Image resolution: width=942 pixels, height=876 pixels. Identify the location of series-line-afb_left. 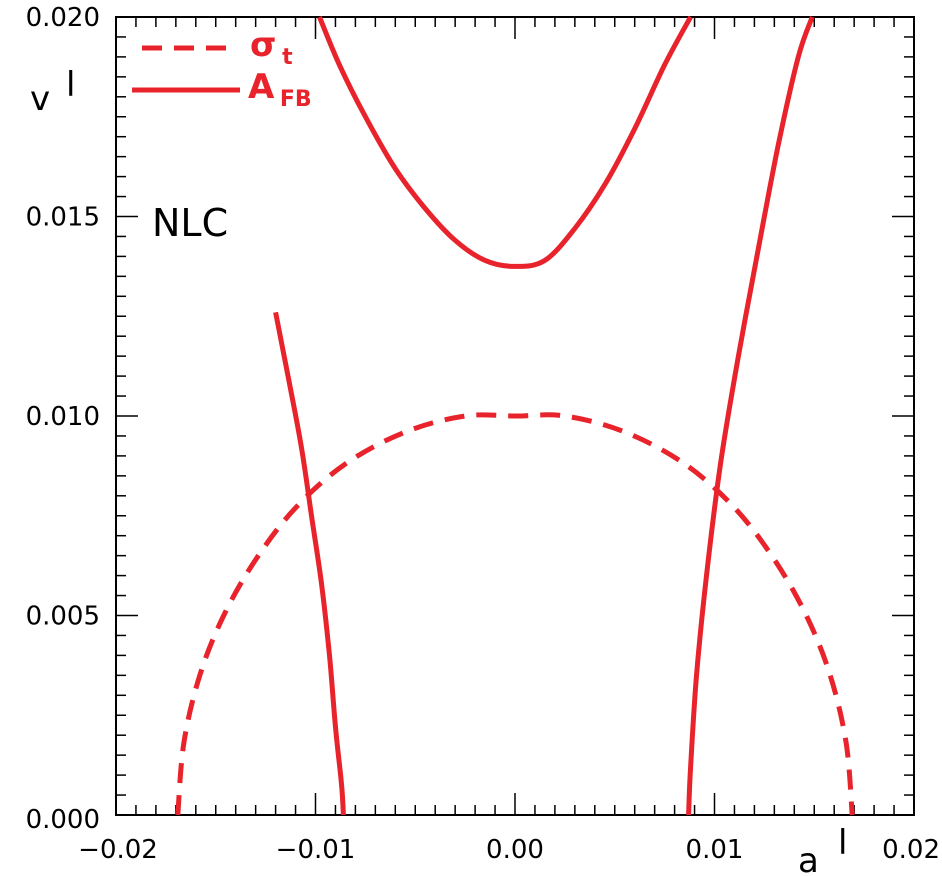
(309, 563).